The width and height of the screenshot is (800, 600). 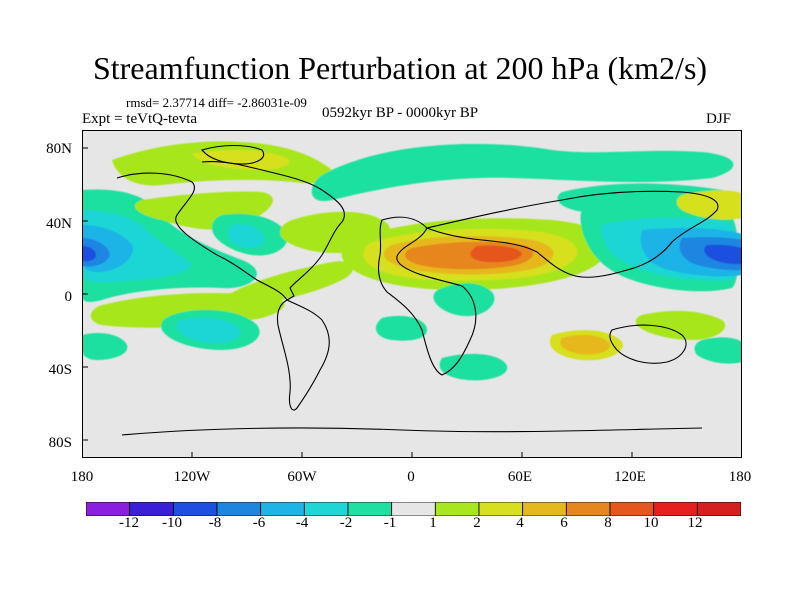 I want to click on season-label: DJF, so click(x=719, y=119).